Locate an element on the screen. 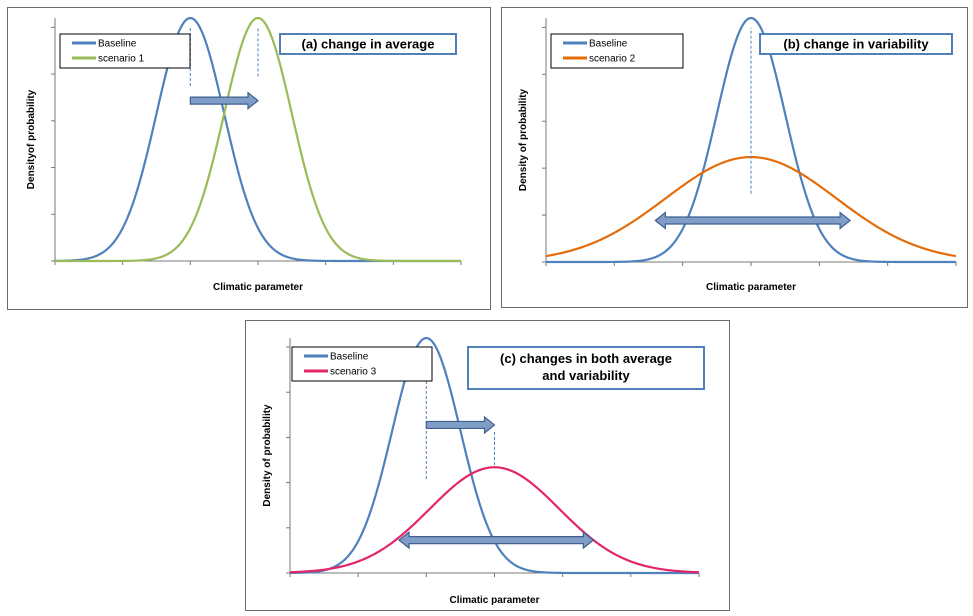  legend-label: scenario 1 is located at coordinates (121, 59).